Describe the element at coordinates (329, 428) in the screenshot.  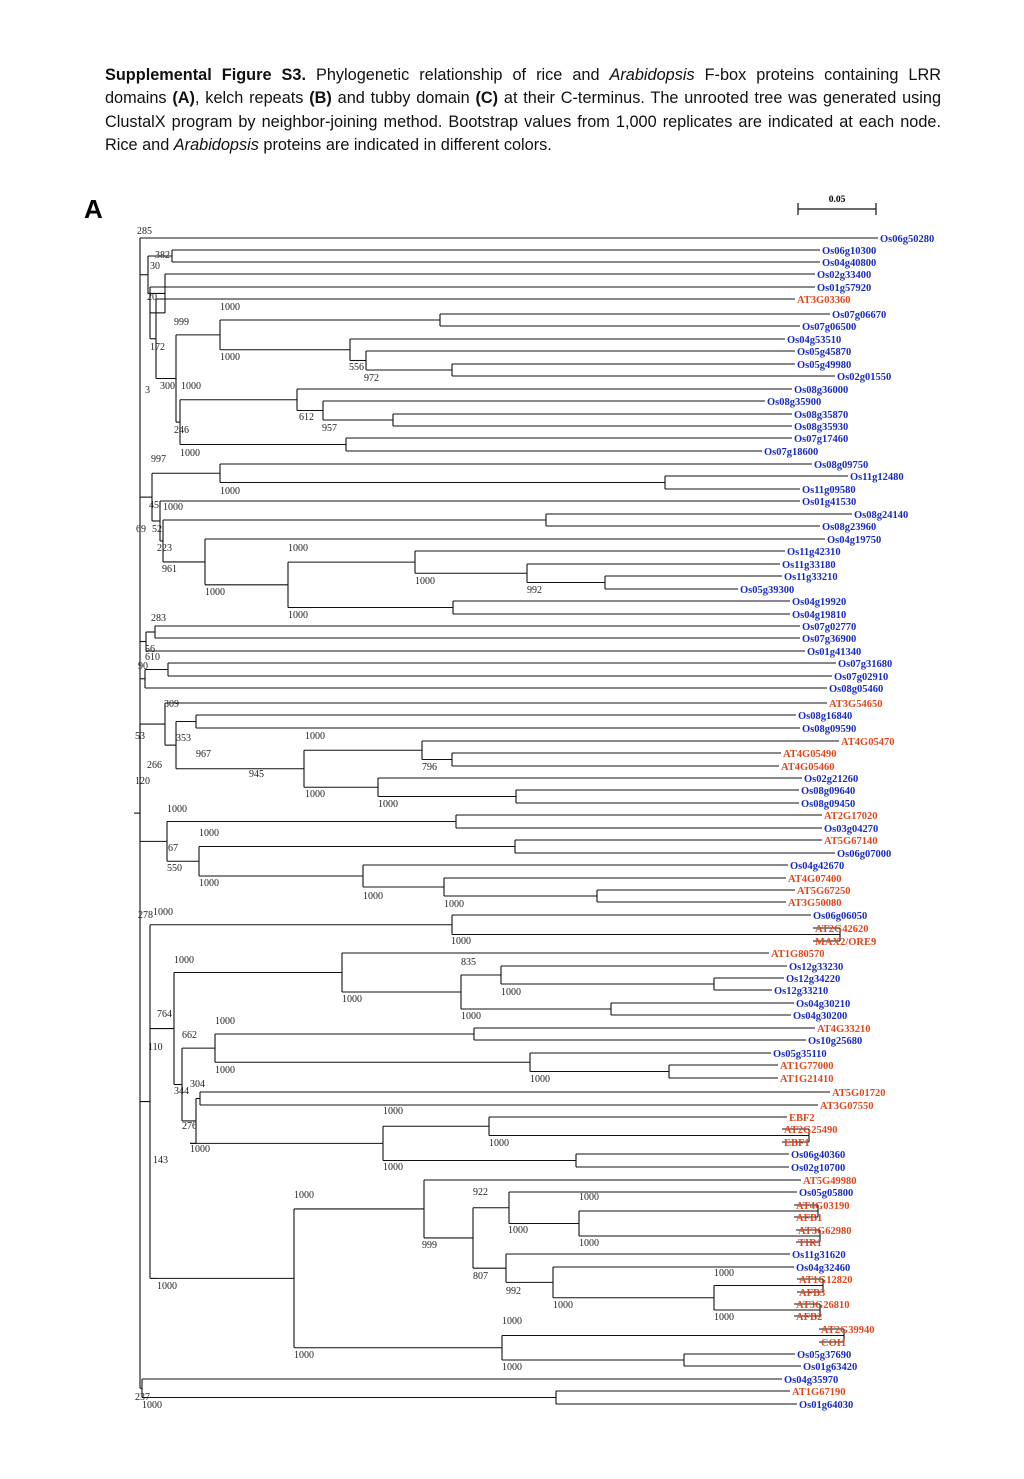
I see `bootstrap-value: 957` at that location.